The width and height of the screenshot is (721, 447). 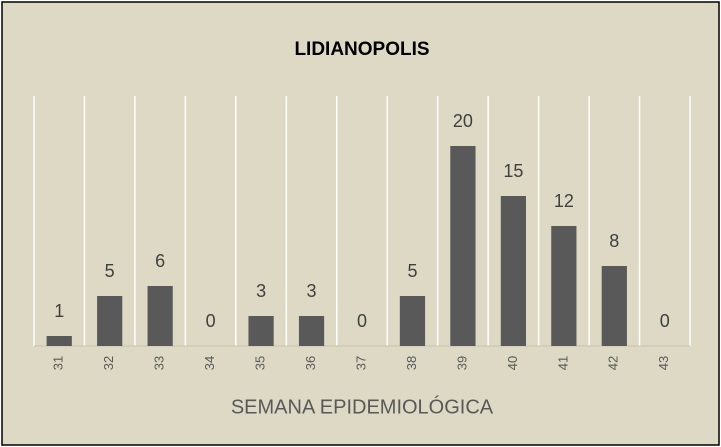 I want to click on x-tick-label: 31, so click(x=58, y=363).